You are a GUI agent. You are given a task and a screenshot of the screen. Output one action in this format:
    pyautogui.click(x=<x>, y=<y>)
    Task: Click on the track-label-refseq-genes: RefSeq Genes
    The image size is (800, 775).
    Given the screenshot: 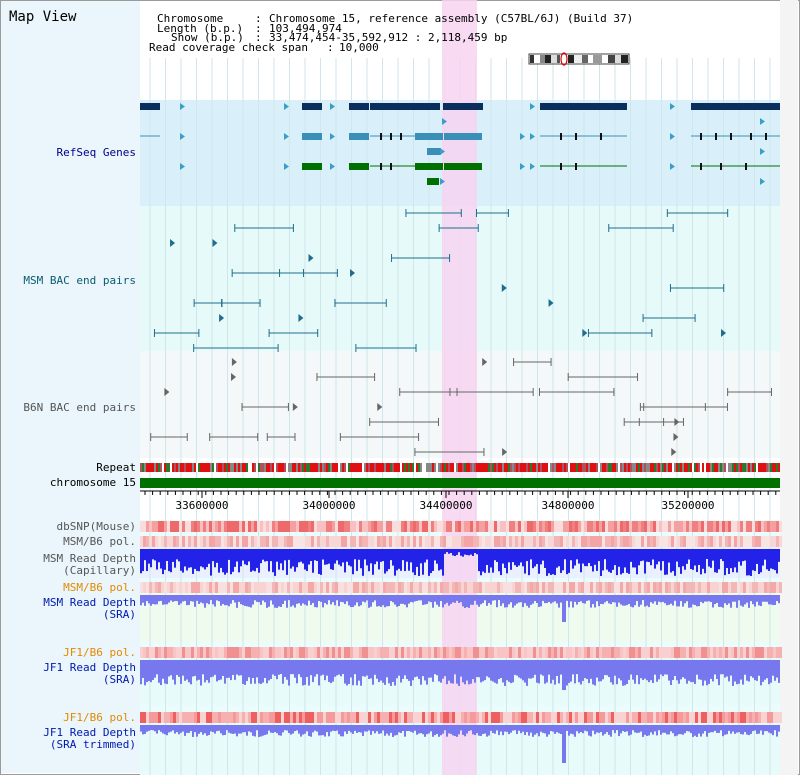 What is the action you would take?
    pyautogui.click(x=96, y=152)
    